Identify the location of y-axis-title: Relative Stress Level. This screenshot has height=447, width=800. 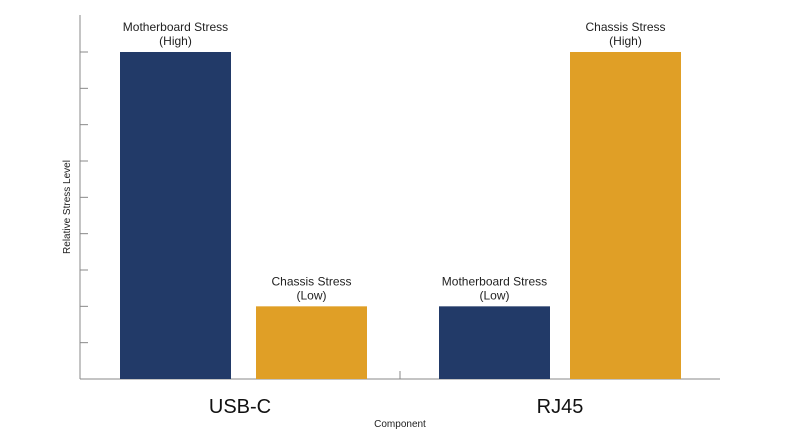
(67, 207).